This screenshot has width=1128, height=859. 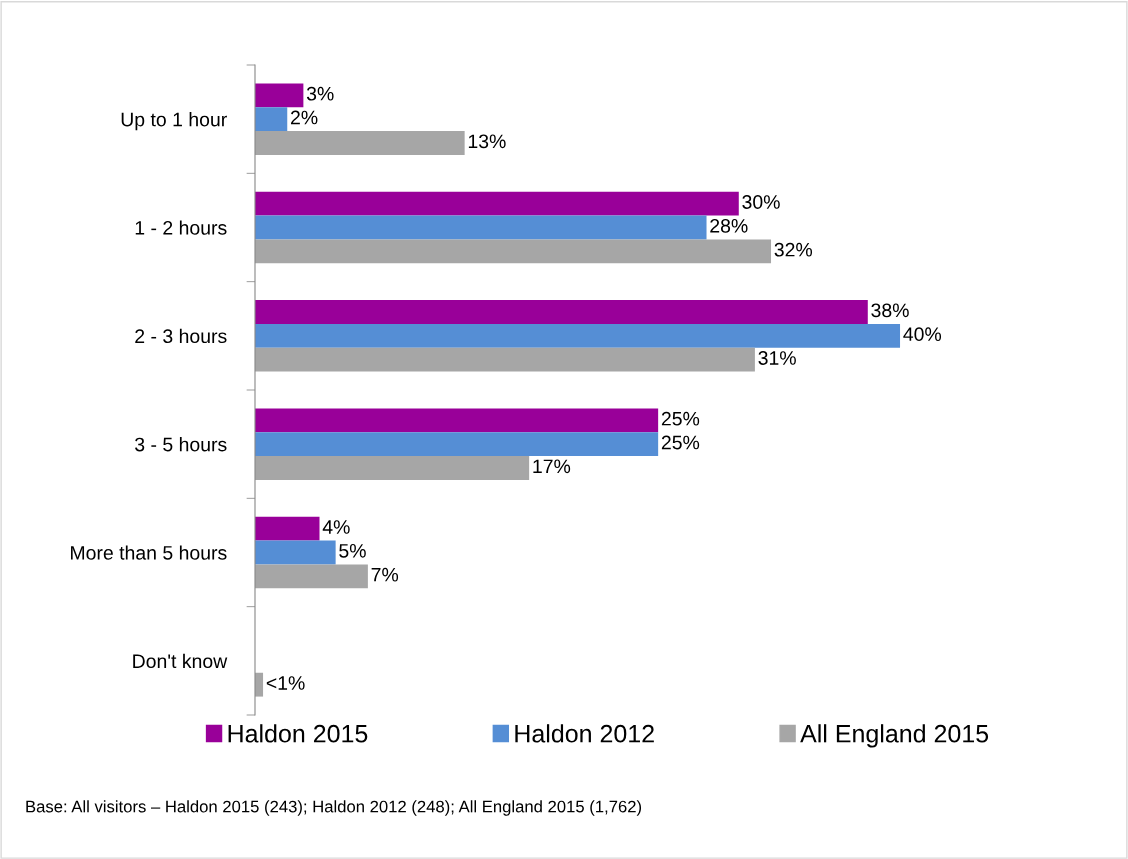 I want to click on text: Base: All visitors – Haldon 2015 (243); Haldon 2012 (248); All England 2015 (1,762), so click(x=334, y=808).